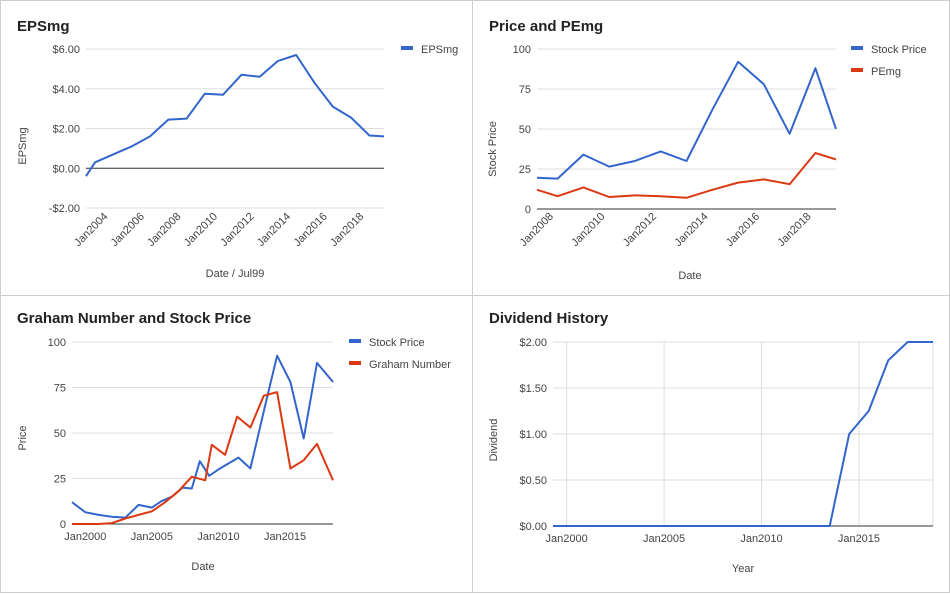  I want to click on chart-title: Graham Number and Stock Price, so click(134, 318).